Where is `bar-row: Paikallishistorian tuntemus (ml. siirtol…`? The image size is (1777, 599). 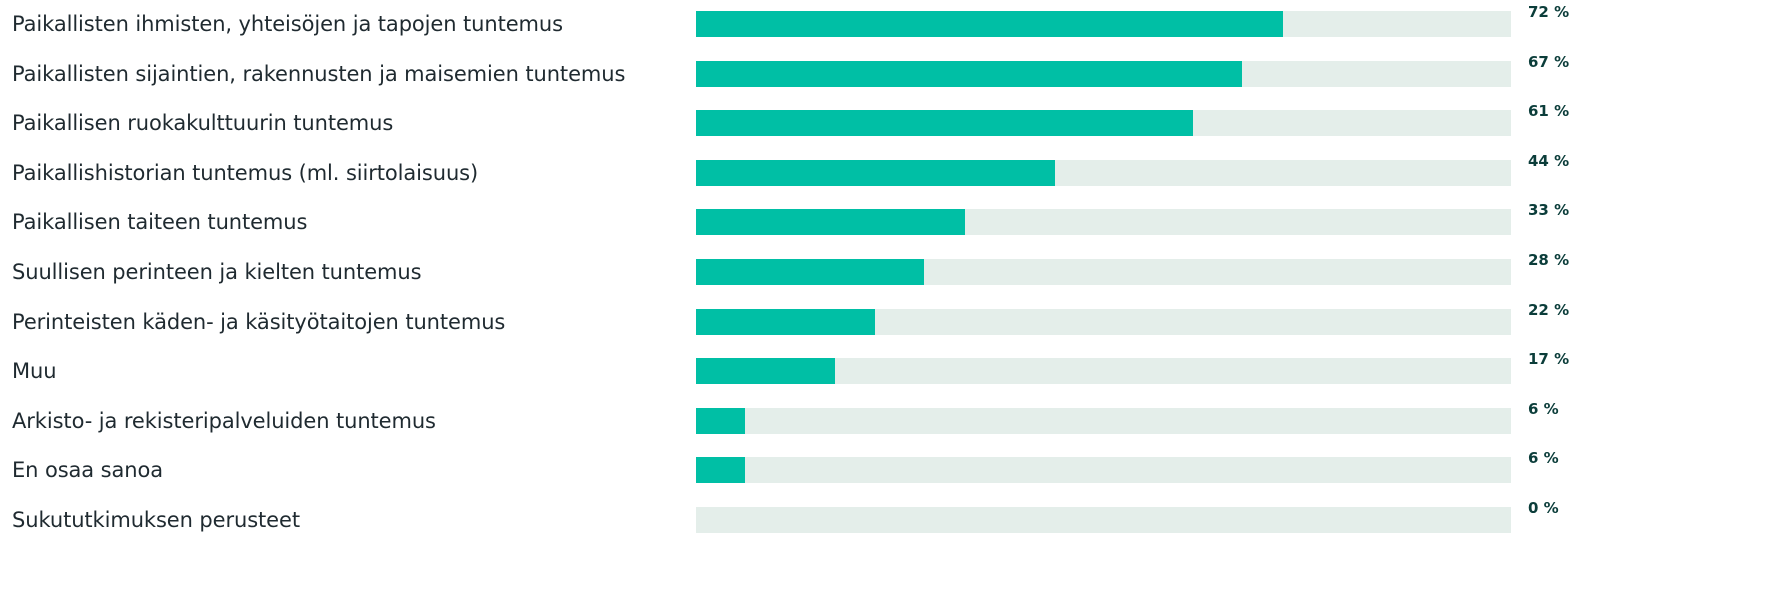
bar-row: Paikallishistorian tuntemus (ml. siirtol… is located at coordinates (888, 173).